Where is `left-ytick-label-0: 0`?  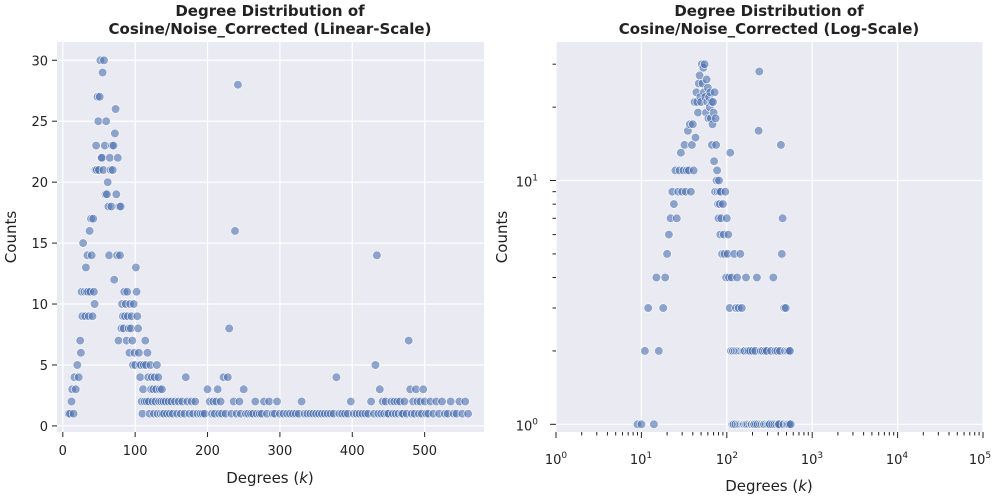
left-ytick-label-0: 0 is located at coordinates (44, 427).